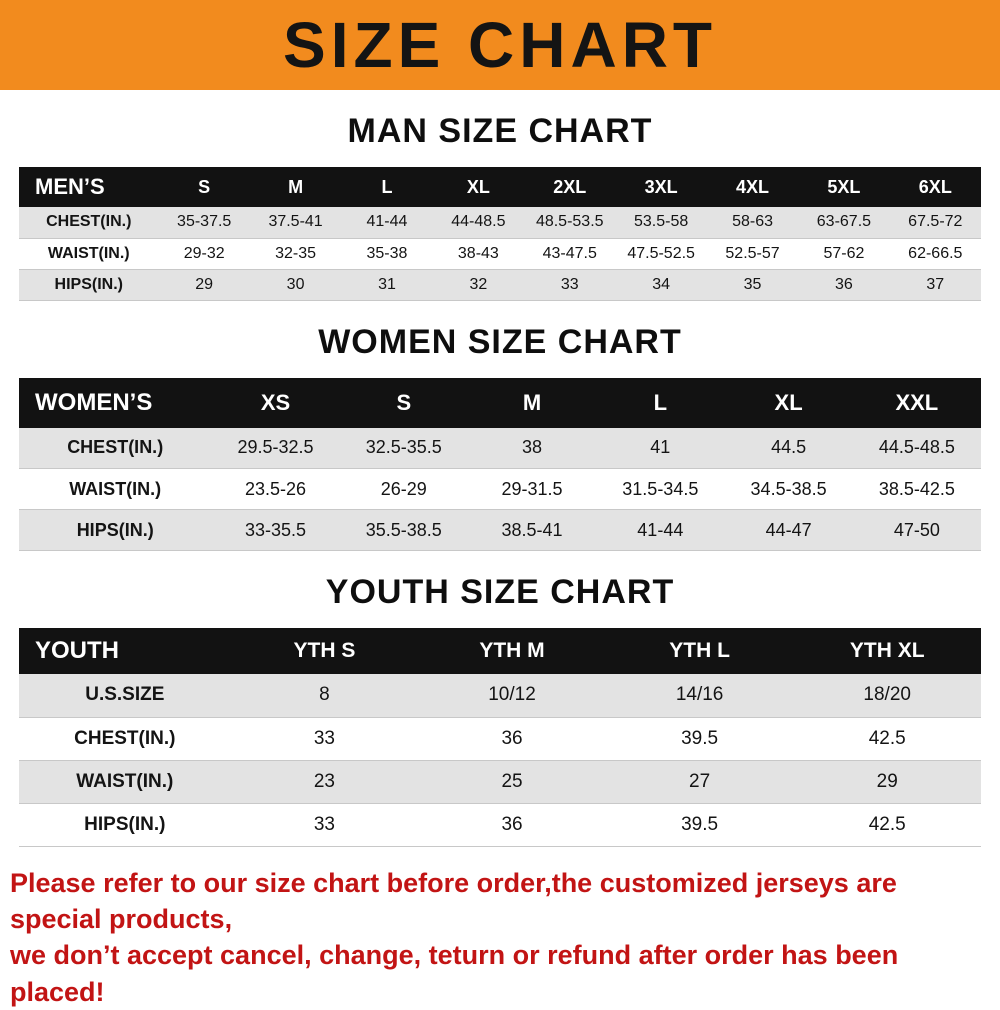 Image resolution: width=1000 pixels, height=1010 pixels. What do you see at coordinates (500, 45) in the screenshot?
I see `page-title: SIZE CHART` at bounding box center [500, 45].